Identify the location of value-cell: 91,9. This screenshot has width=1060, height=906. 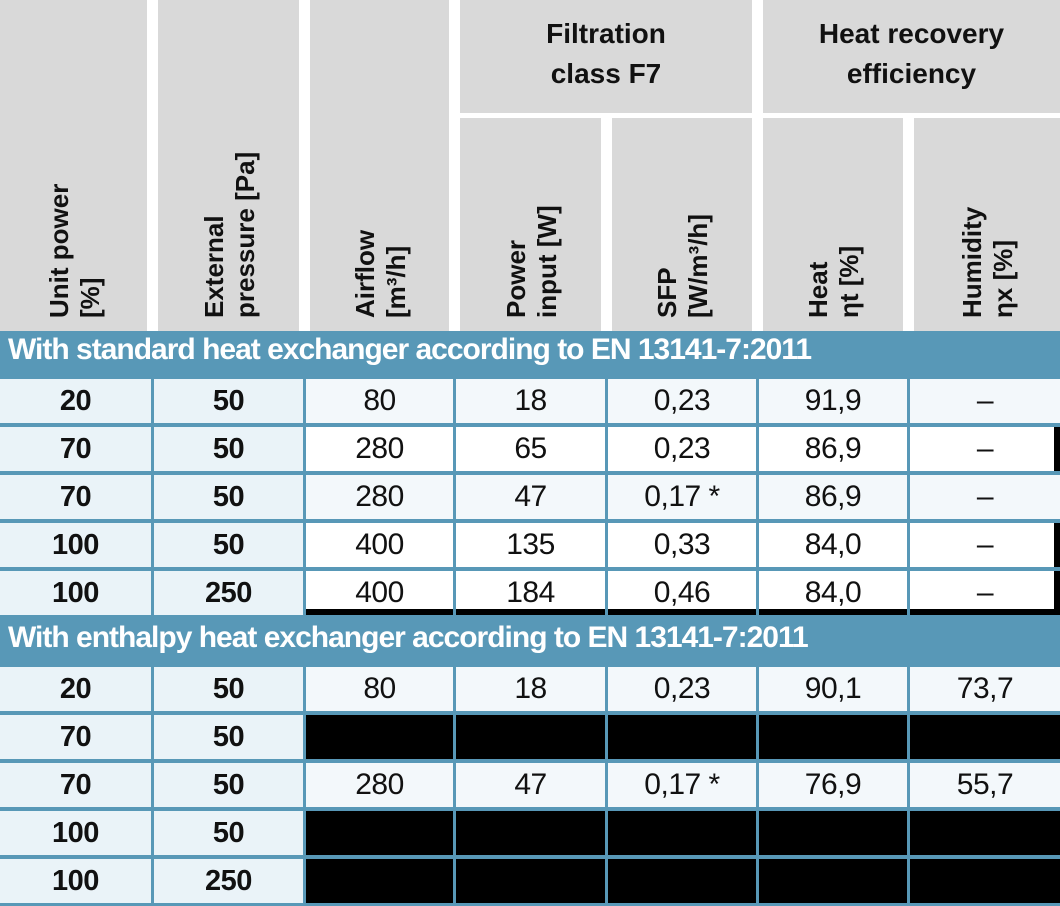
(833, 401).